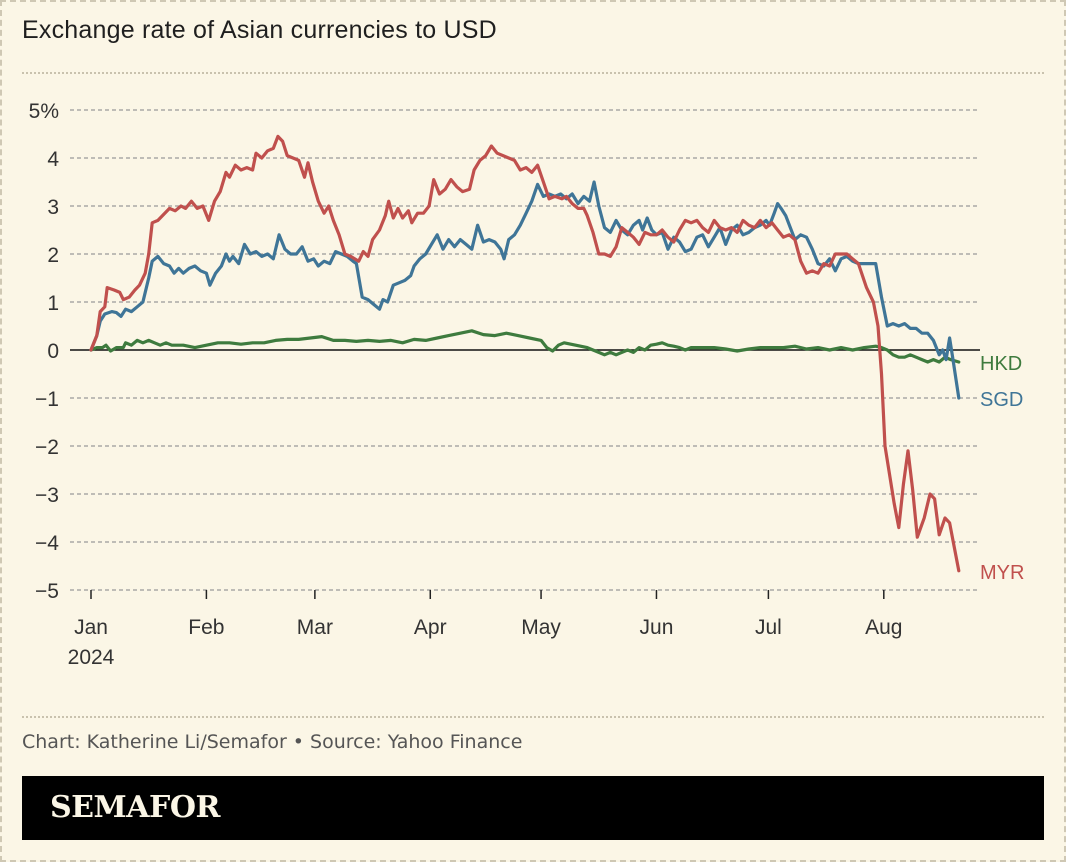 This screenshot has width=1066, height=862. Describe the element at coordinates (768, 627) in the screenshot. I see `x-tick-label: Jul` at that location.